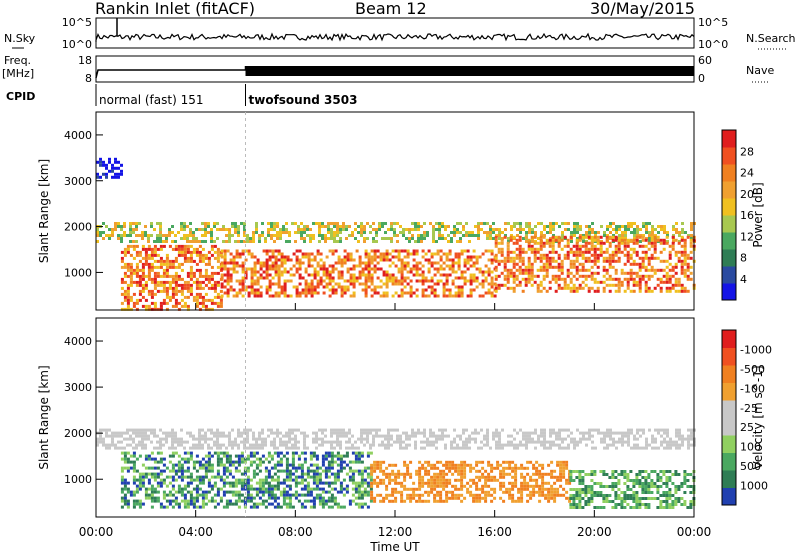 This screenshot has width=800, height=554. I want to click on nave-tick-top: 60, so click(705, 60).